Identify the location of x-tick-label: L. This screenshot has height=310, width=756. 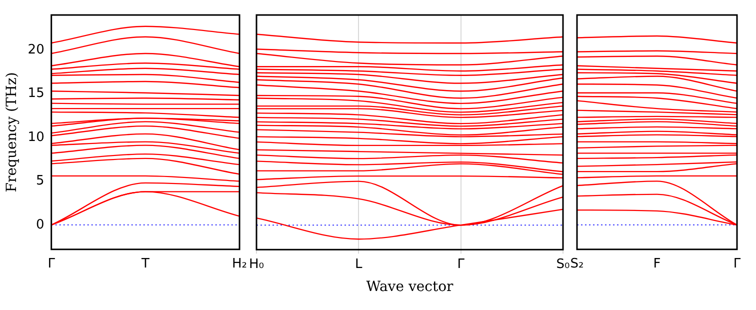
(359, 264).